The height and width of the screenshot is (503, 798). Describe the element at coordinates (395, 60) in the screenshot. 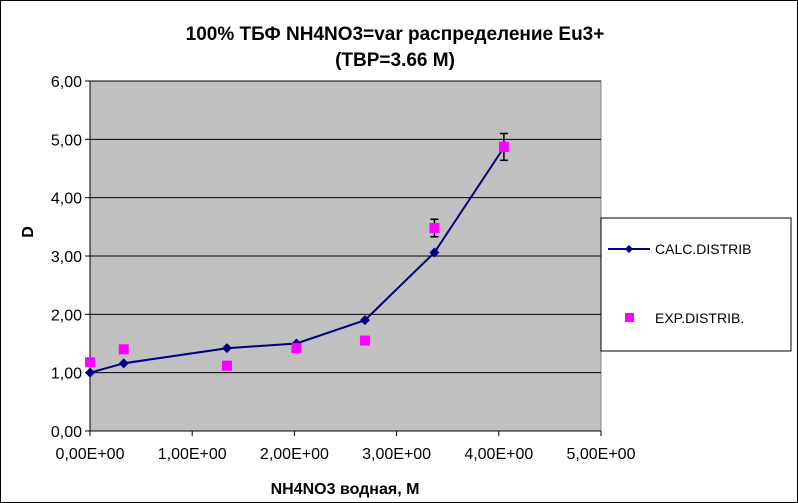

I see `chart-title-line-2: (TBP=3.66 M)` at that location.